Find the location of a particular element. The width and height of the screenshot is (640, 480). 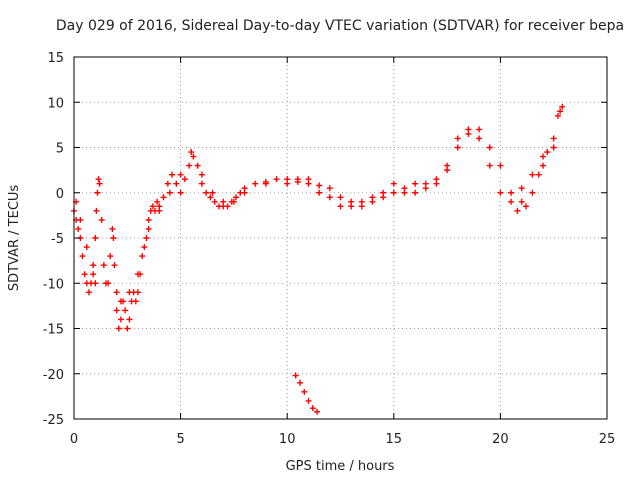

y-tick-label: -15 is located at coordinates (53, 330).